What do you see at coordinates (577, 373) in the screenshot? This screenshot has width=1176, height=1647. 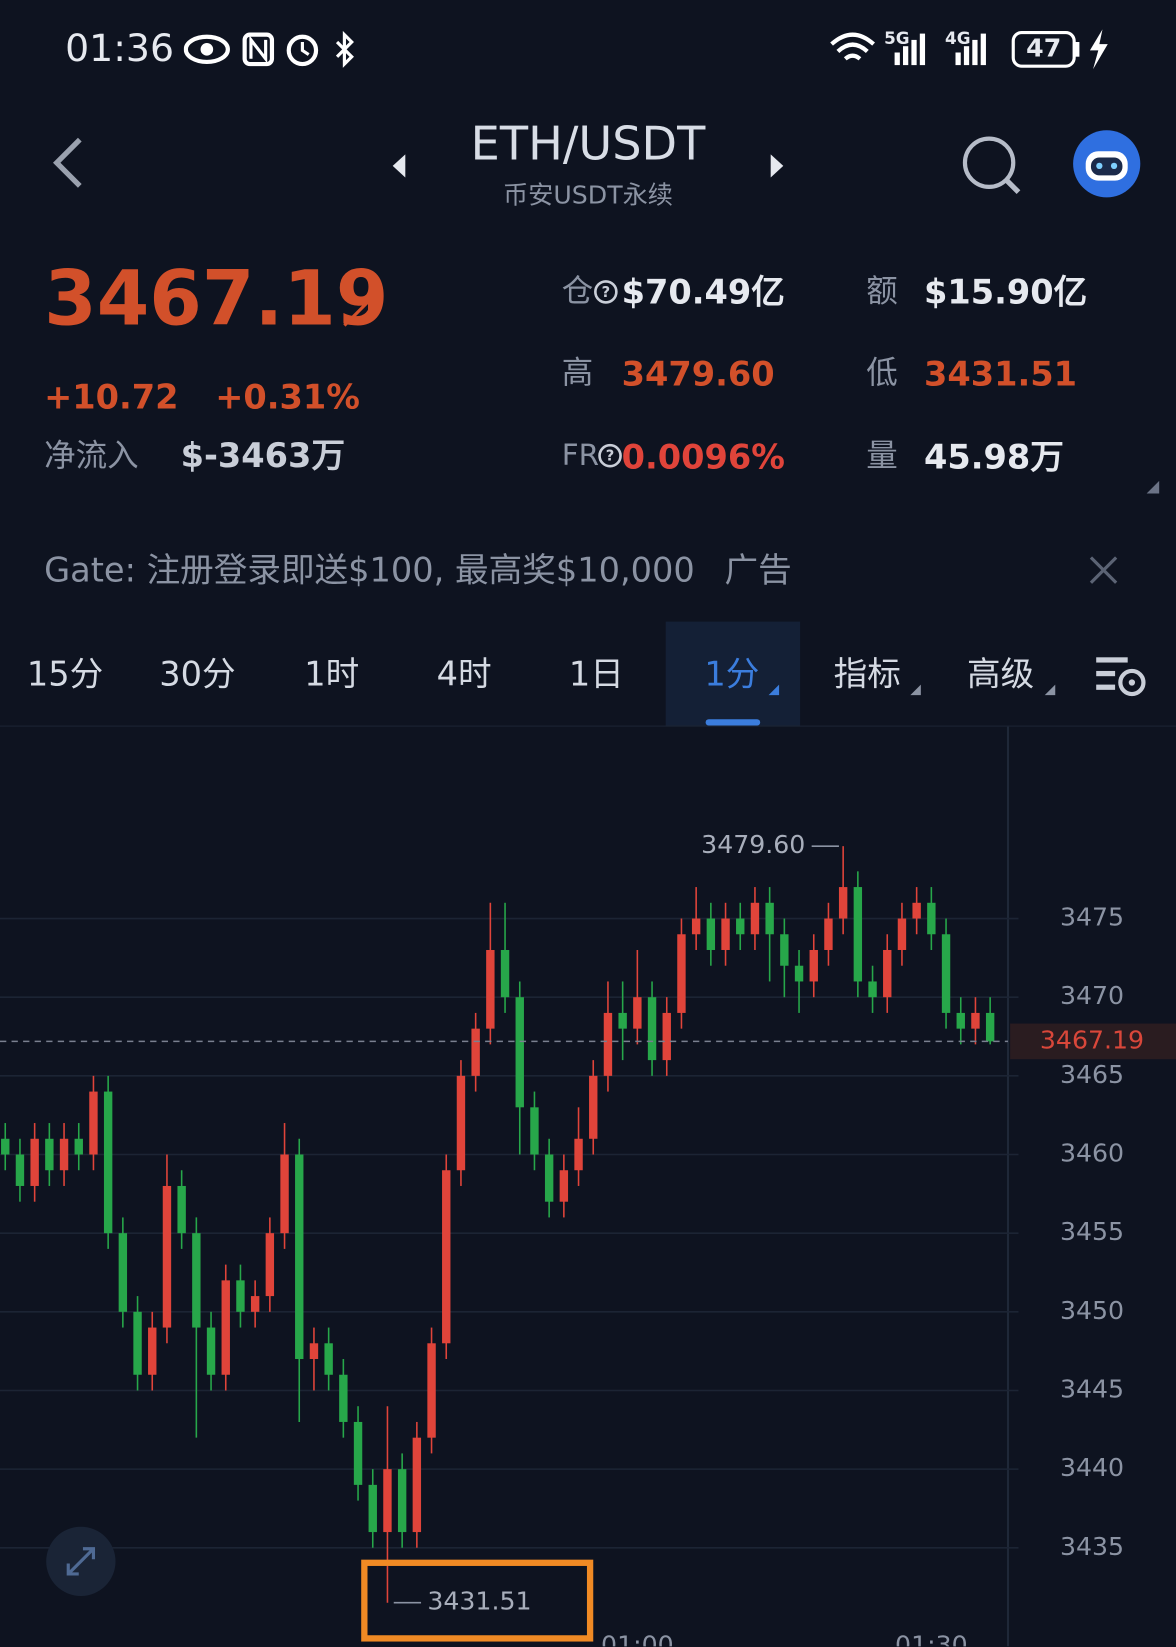 I see `stat-label: 高` at bounding box center [577, 373].